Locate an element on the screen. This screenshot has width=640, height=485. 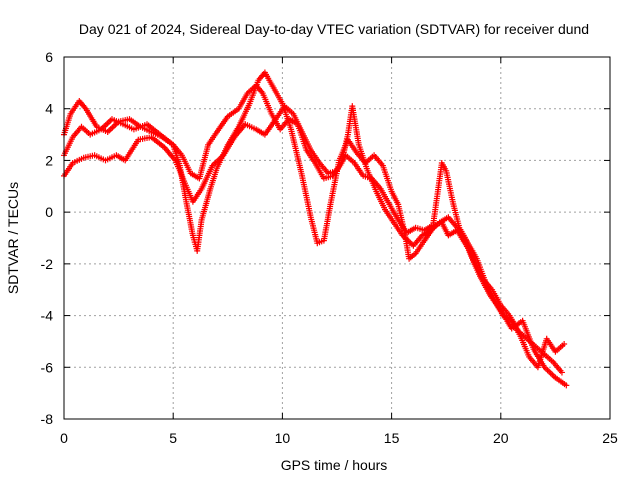
y-tick-label: 6 is located at coordinates (49, 57).